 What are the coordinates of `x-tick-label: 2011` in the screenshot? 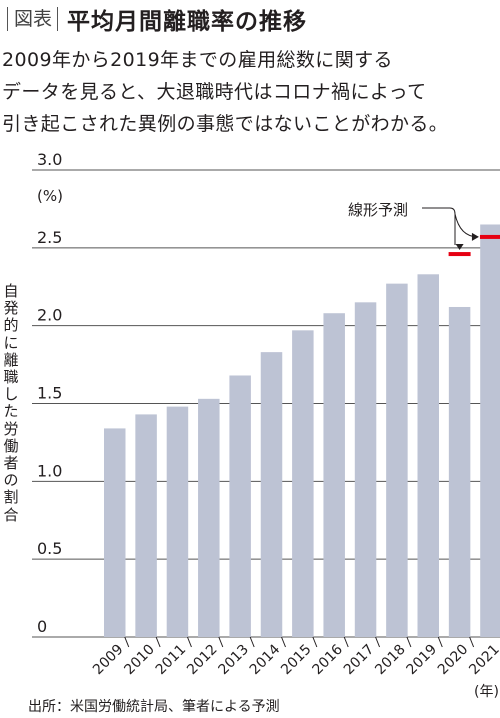 It's located at (171, 660).